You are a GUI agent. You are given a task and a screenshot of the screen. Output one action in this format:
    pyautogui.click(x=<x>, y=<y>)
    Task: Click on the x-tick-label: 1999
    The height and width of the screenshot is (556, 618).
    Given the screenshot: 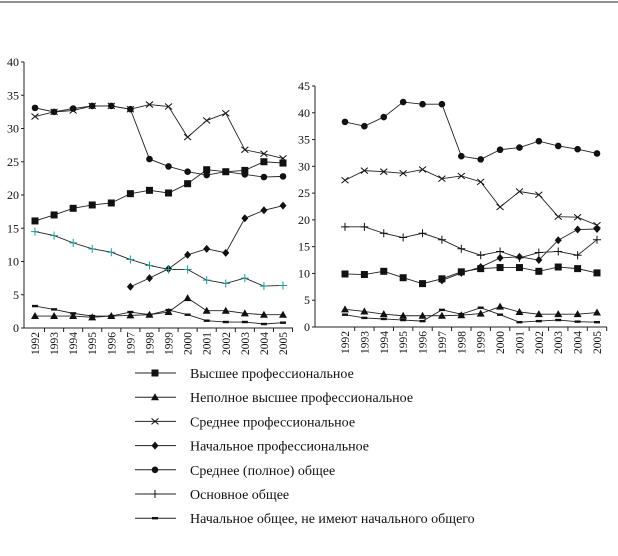 What is the action you would take?
    pyautogui.click(x=170, y=343)
    